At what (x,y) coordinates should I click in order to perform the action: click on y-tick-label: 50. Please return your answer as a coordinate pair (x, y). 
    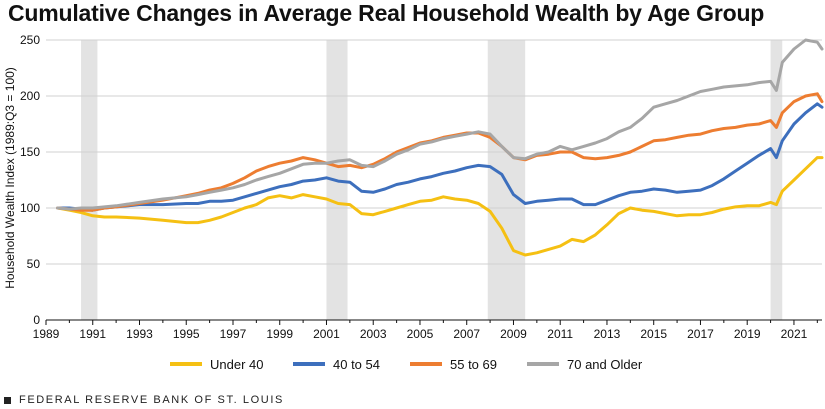
    Looking at the image, I should click on (34, 264).